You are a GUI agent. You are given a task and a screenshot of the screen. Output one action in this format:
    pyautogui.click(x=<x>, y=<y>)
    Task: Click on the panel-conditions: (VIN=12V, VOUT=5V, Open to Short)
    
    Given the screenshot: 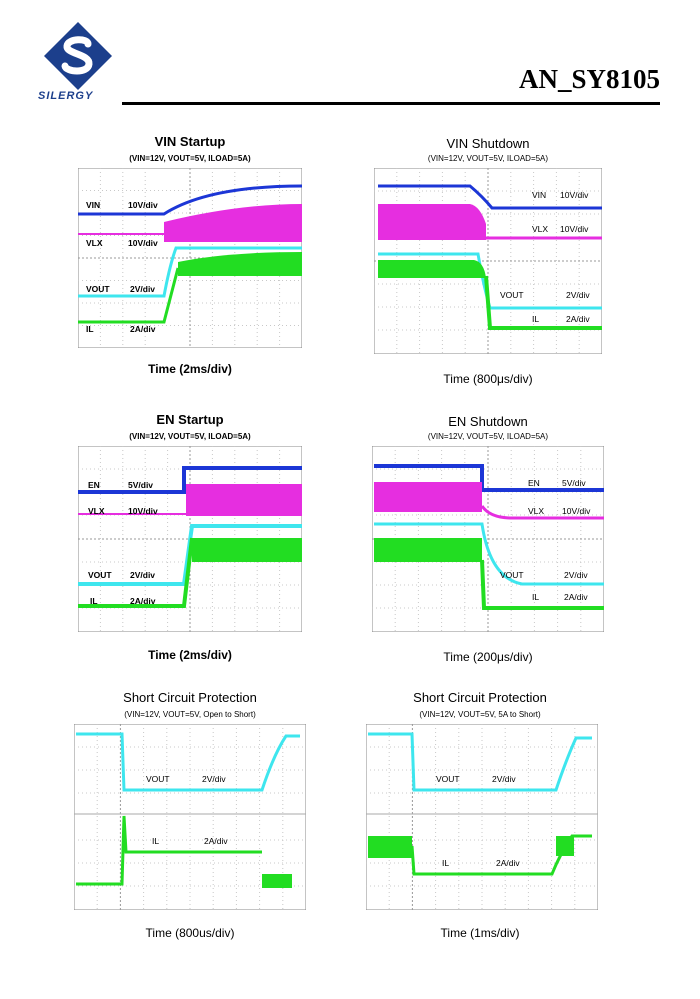 What is the action you would take?
    pyautogui.click(x=190, y=714)
    